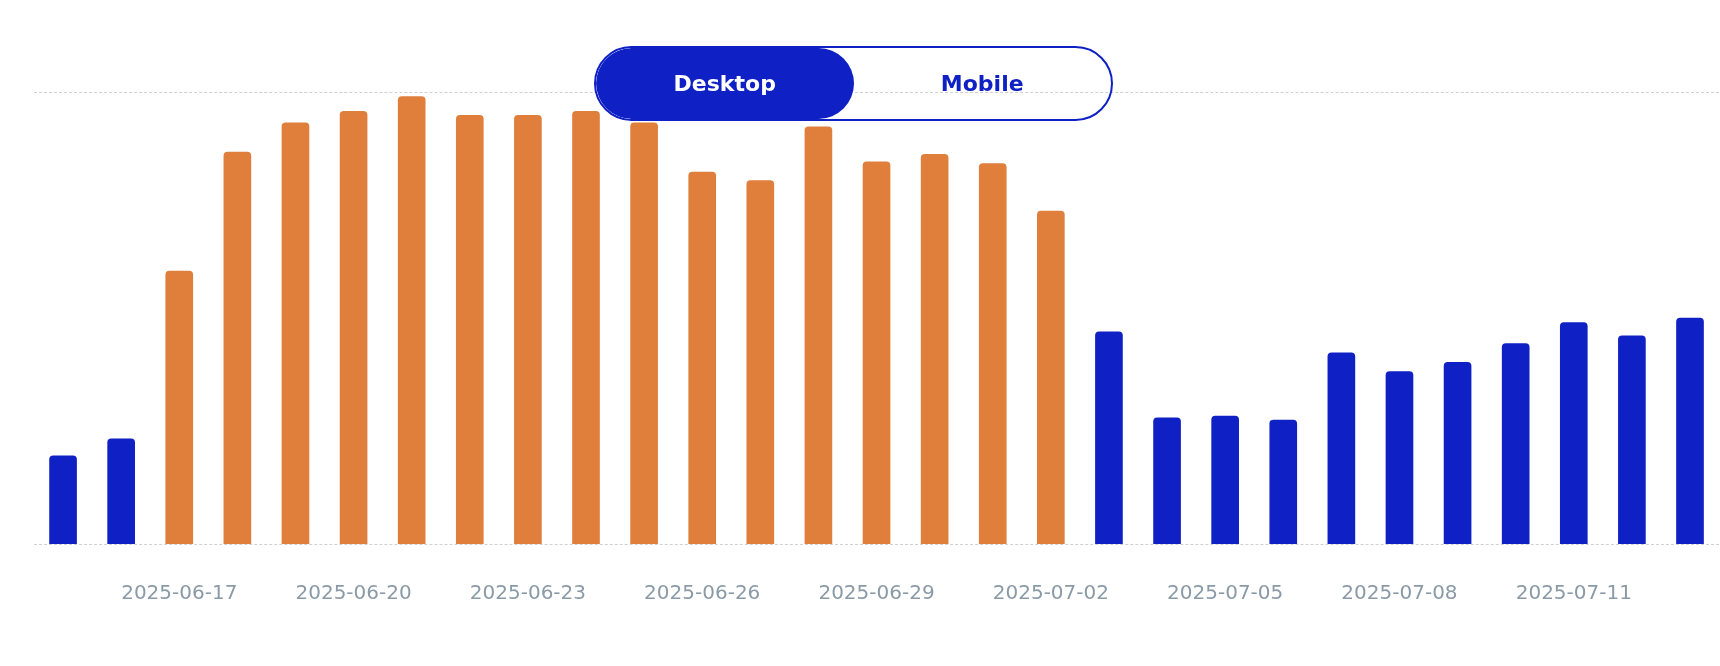  I want to click on x-tick-label: 2025-07-11, so click(1573, 592).